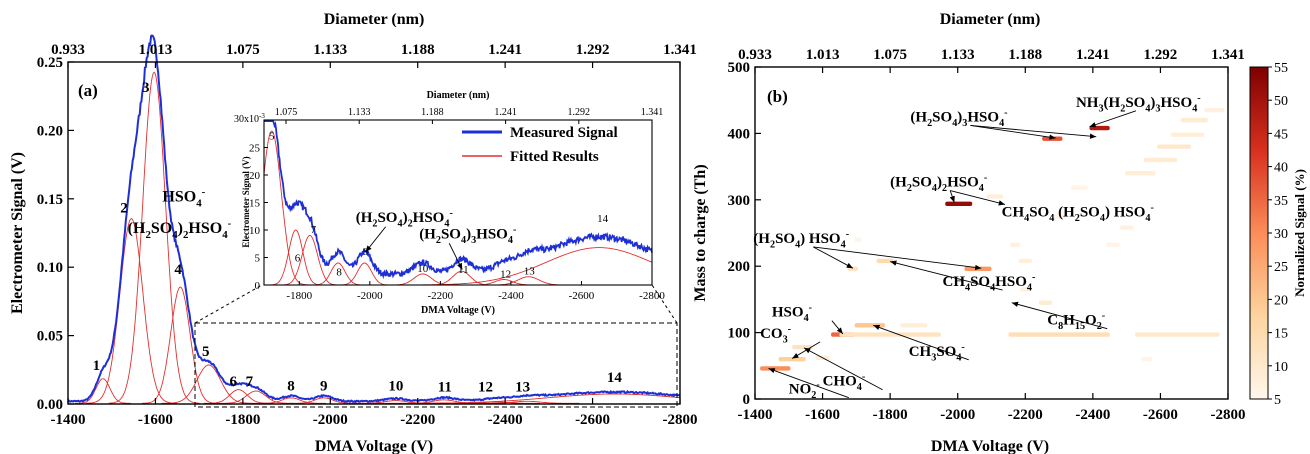  I want to click on colorbar-tick-label: 5, so click(1277, 400).